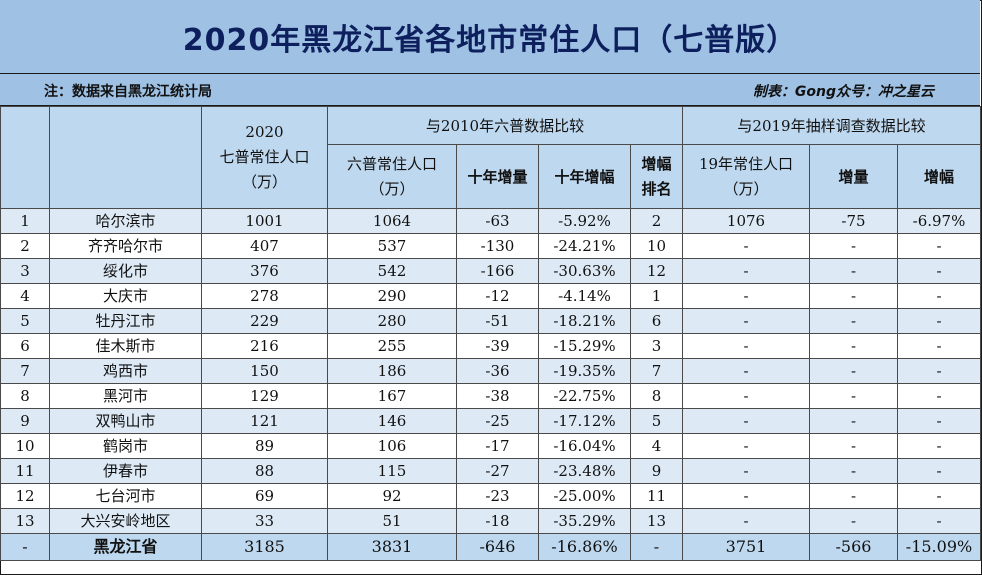  I want to click on header-rank-line1: 增幅, so click(656, 163).